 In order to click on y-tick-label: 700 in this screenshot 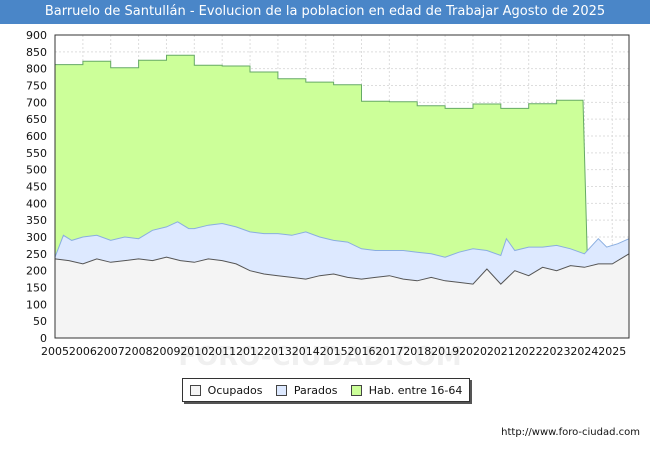, I will do `click(36, 102)`.